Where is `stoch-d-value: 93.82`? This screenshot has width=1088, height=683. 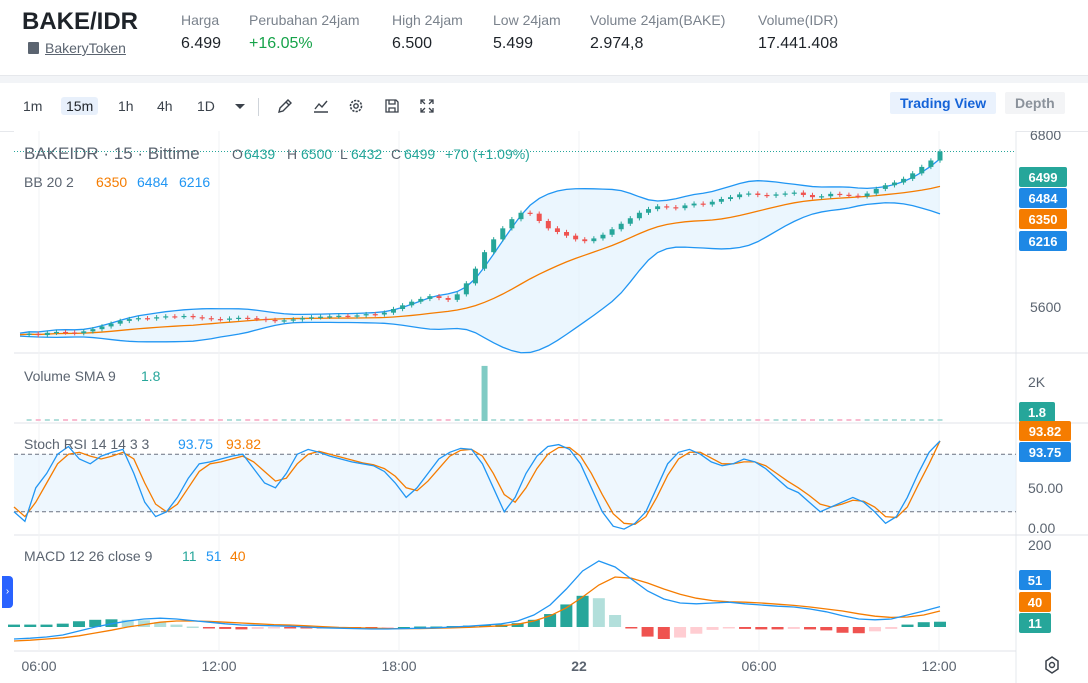
stoch-d-value: 93.82 is located at coordinates (243, 444).